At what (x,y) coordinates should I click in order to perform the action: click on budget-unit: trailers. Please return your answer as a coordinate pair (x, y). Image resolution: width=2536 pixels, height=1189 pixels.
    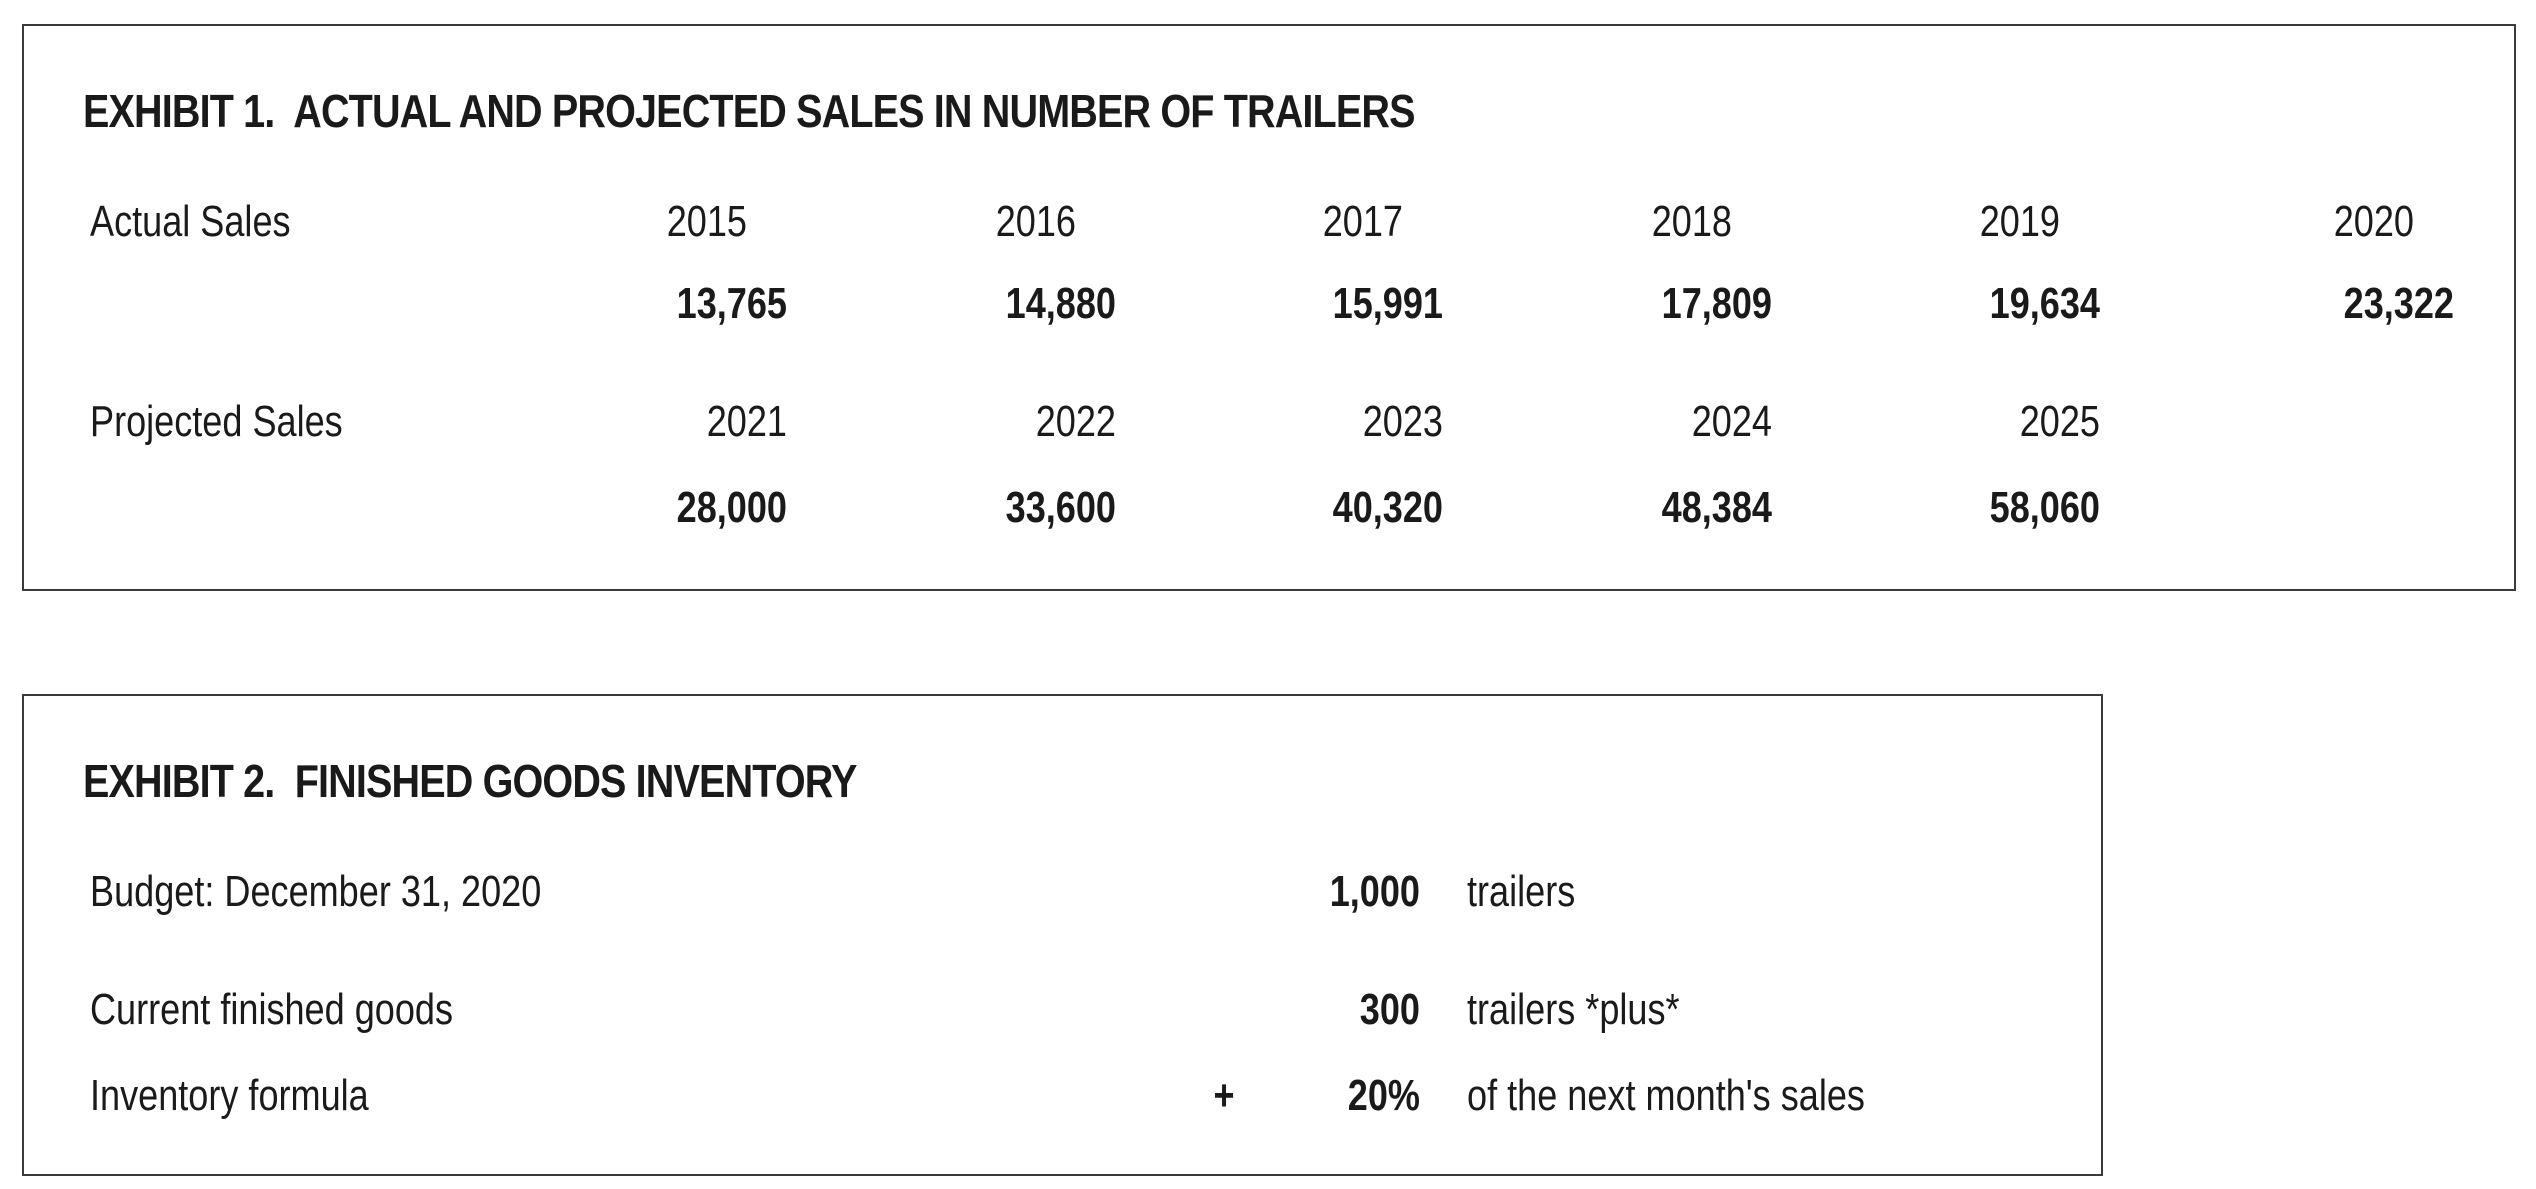
    Looking at the image, I should click on (1521, 891).